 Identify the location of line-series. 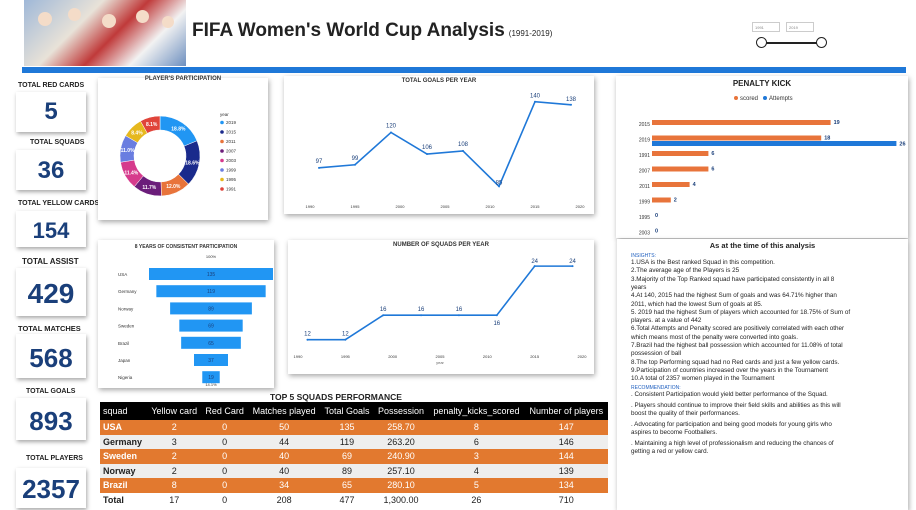
(440, 303).